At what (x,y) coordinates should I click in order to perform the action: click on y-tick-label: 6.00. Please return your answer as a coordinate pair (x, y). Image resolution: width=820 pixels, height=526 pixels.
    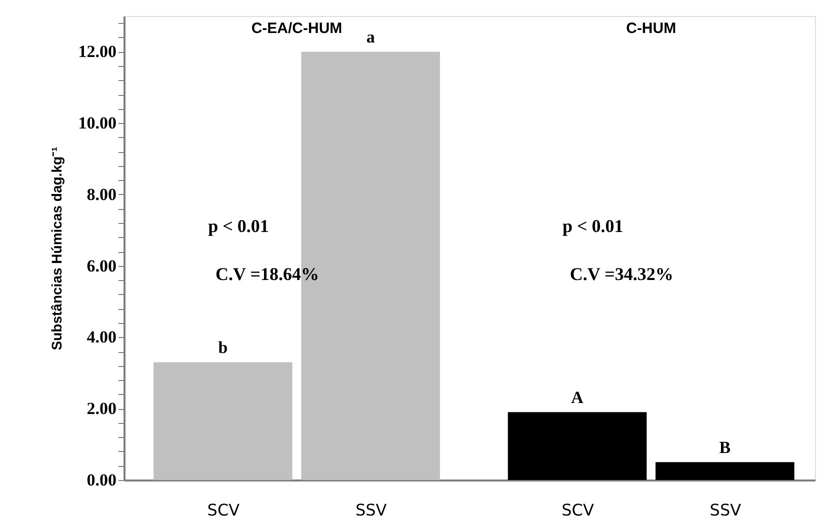
    Looking at the image, I should click on (101, 266).